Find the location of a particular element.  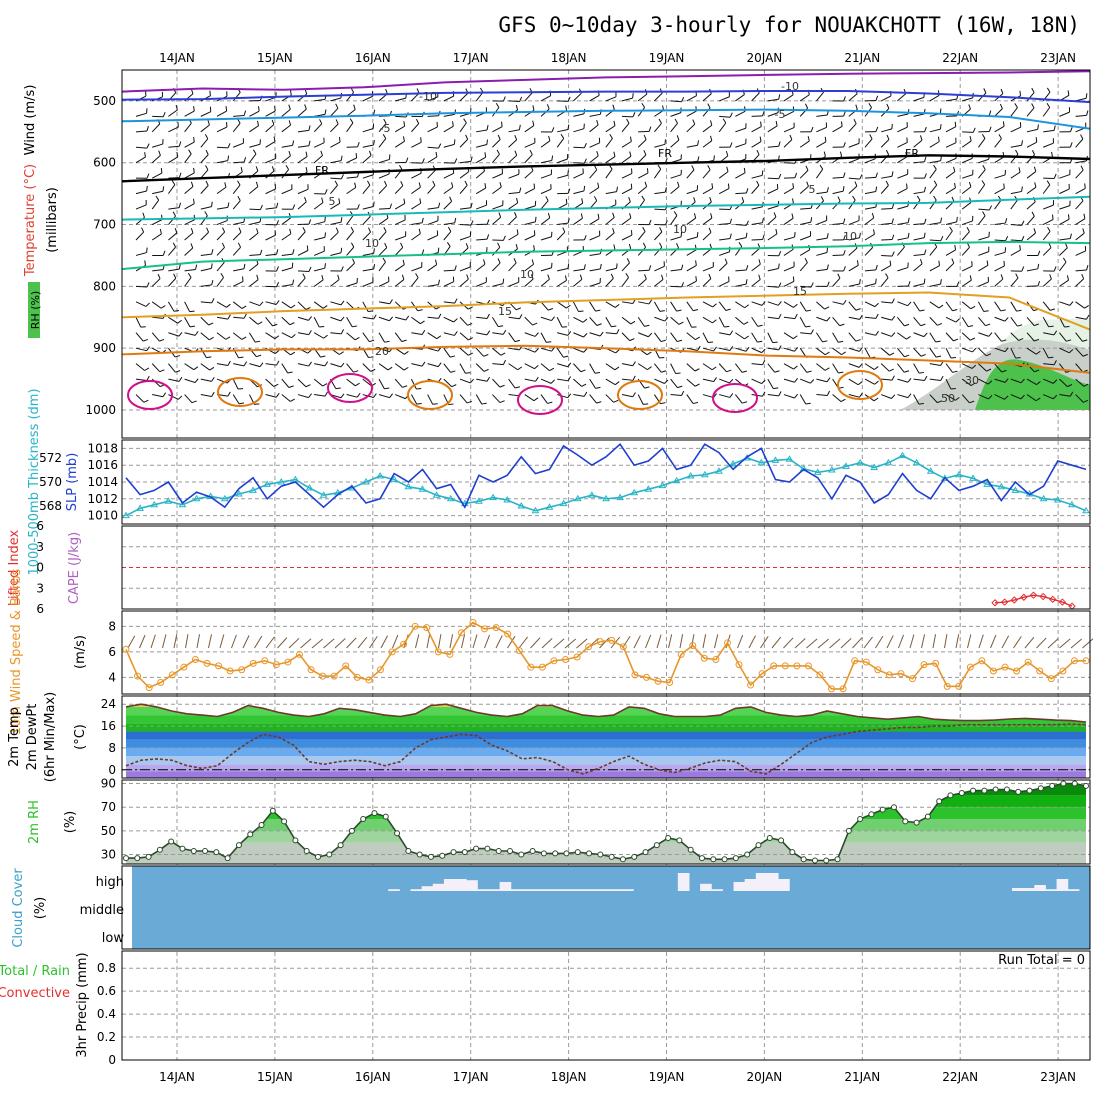

axis-label-temp-units: (°C) is located at coordinates (80, 737).